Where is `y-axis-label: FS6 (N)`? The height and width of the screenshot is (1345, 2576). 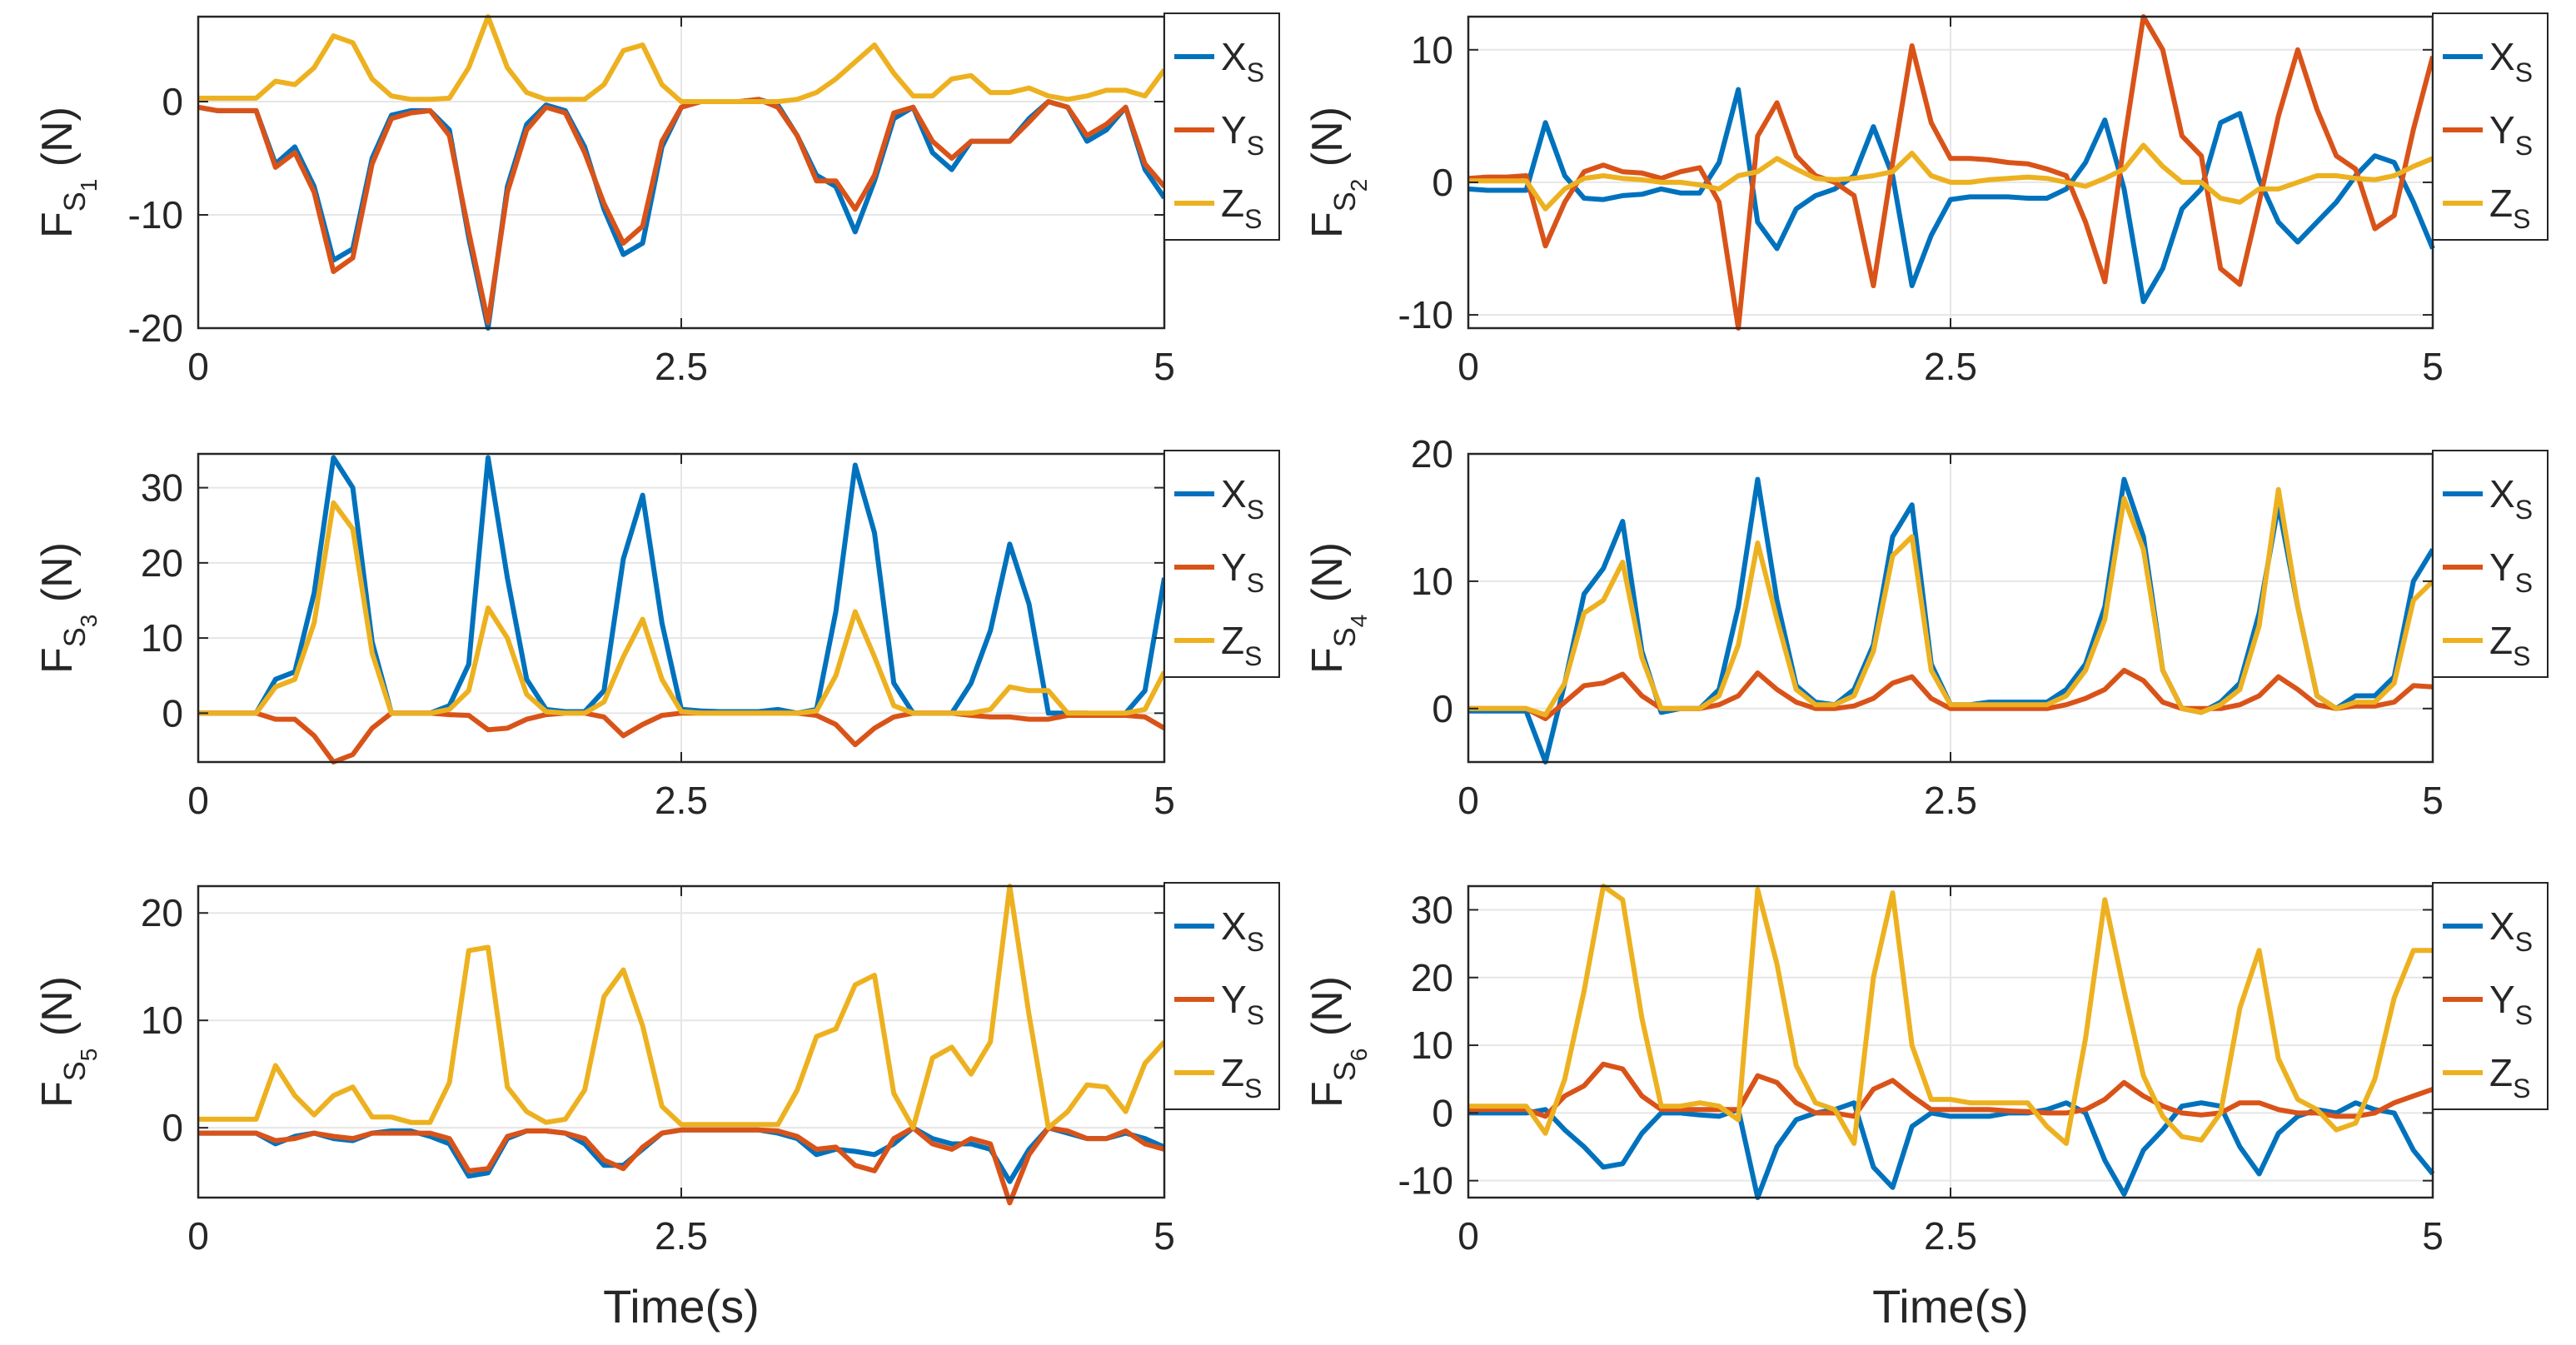
y-axis-label: FS6 (N) is located at coordinates (1338, 1042).